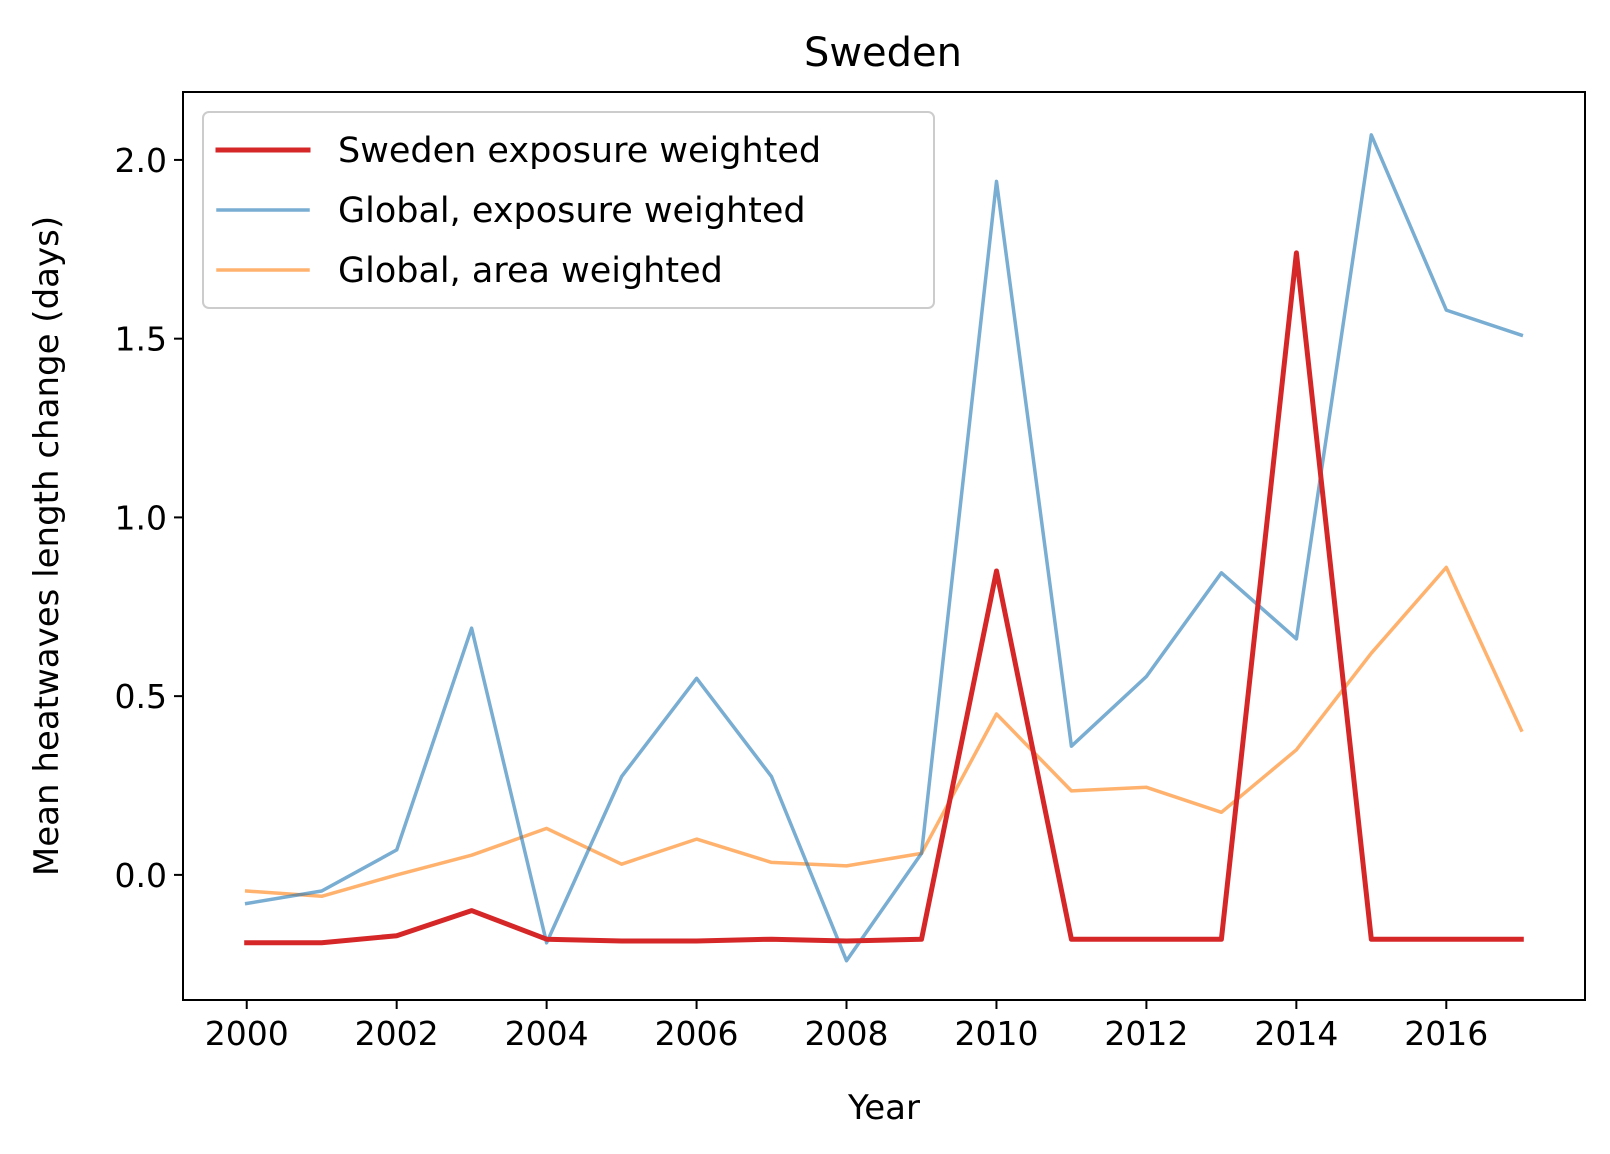 This screenshot has width=1610, height=1154. I want to click on y-tick-label: 0.5, so click(141, 696).